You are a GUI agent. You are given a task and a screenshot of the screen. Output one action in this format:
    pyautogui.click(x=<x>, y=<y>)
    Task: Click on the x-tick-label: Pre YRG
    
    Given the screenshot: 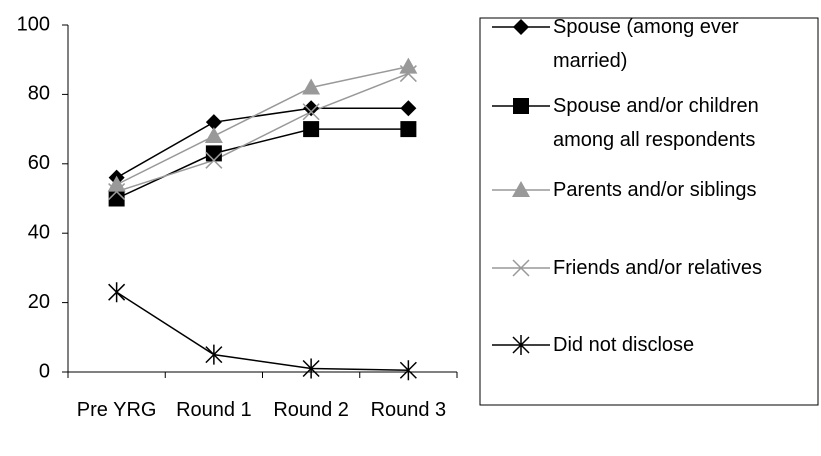 What is the action you would take?
    pyautogui.click(x=116, y=410)
    